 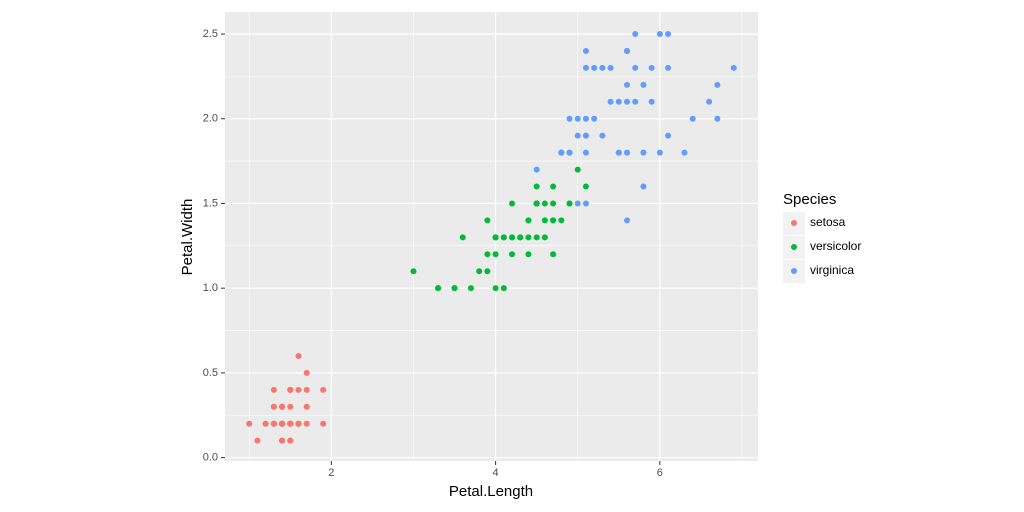 What do you see at coordinates (828, 222) in the screenshot?
I see `legend-label: setosa` at bounding box center [828, 222].